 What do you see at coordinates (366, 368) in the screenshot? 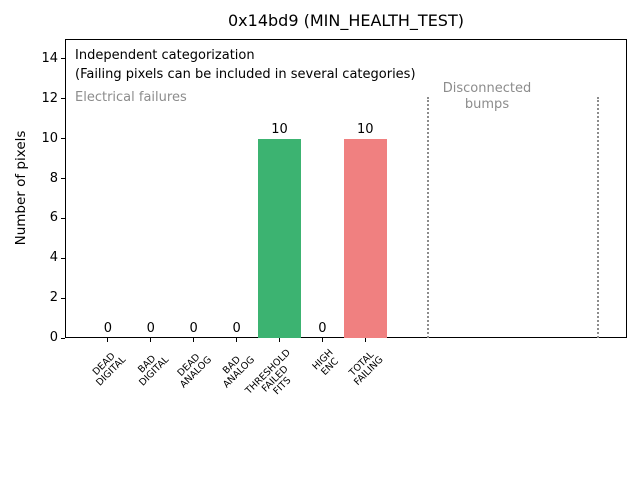
I see `x-tick-label: TOTAL FAILING` at bounding box center [366, 368].